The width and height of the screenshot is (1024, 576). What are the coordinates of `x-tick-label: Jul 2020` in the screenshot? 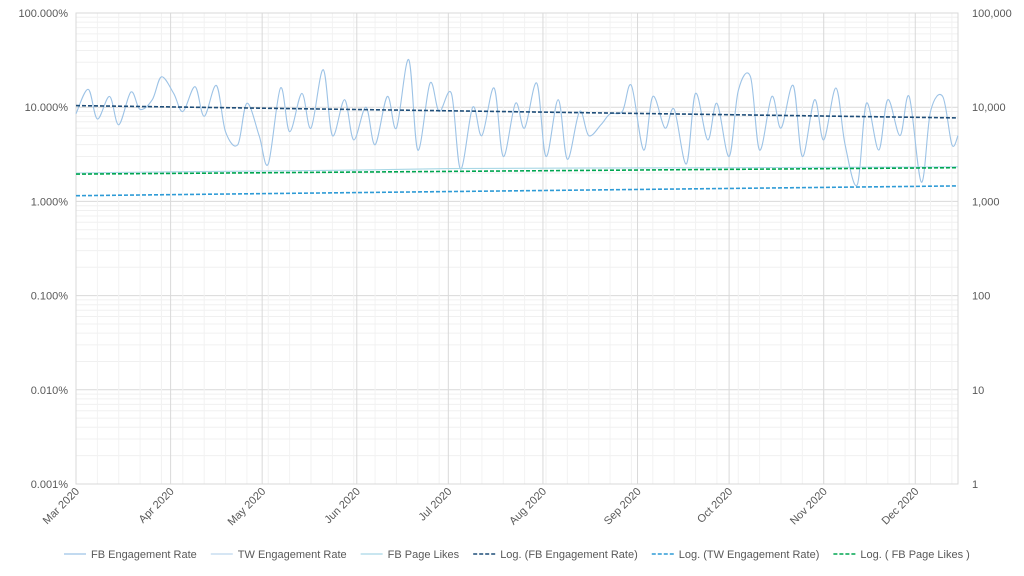 It's located at (436, 505).